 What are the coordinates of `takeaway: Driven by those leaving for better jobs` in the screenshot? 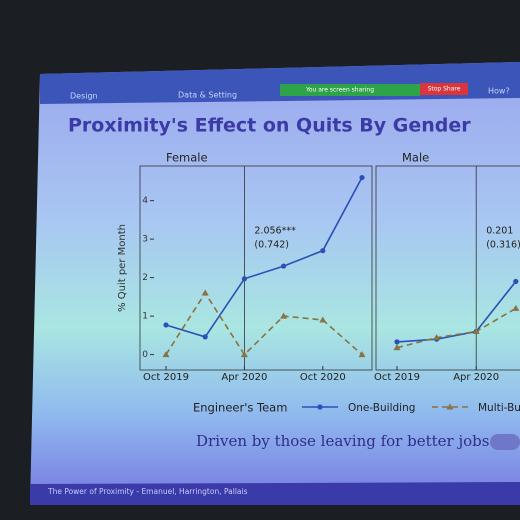 It's located at (342, 441).